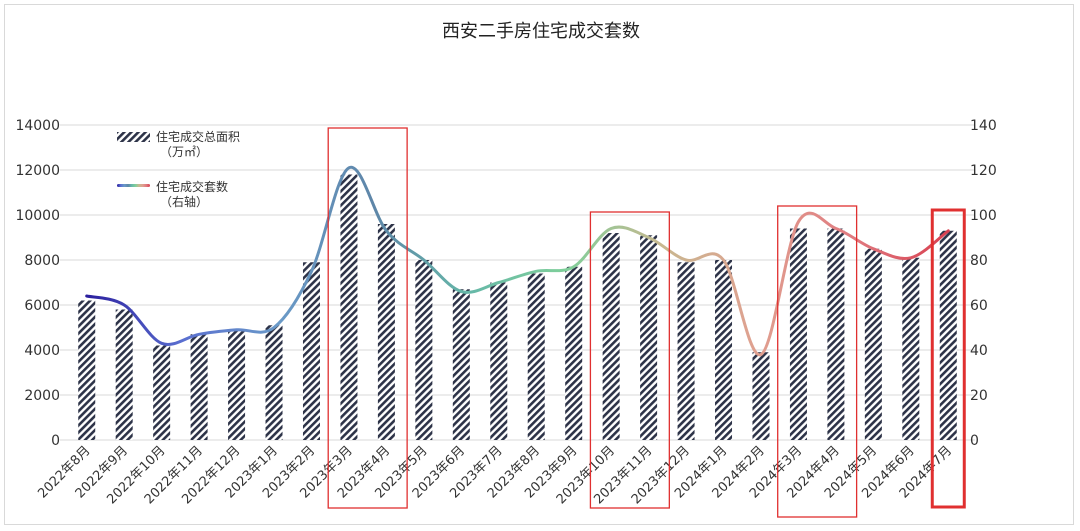 This screenshot has height=531, width=1080. What do you see at coordinates (42, 306) in the screenshot?
I see `y-left-tick-label: 6000` at bounding box center [42, 306].